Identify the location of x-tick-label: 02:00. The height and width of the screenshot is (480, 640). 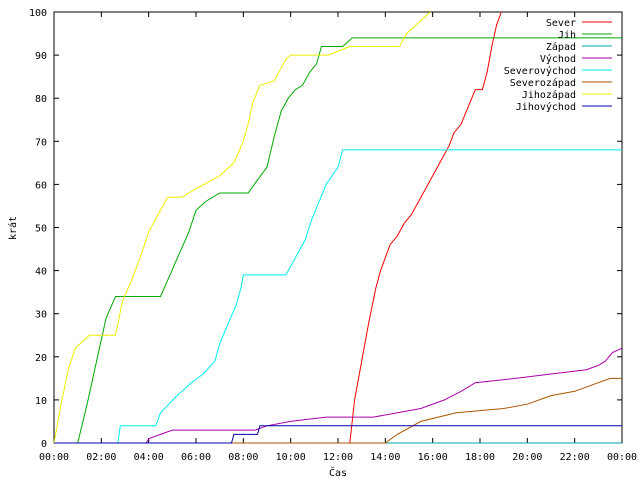
(101, 457).